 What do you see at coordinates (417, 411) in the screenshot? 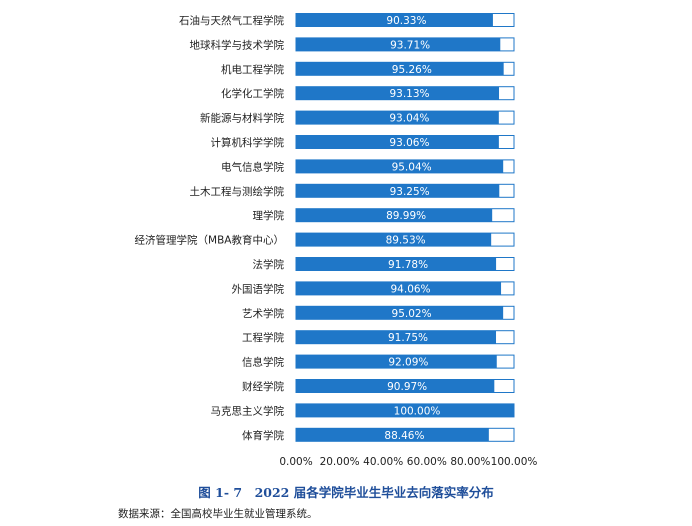
I see `data-label: 100.00%` at bounding box center [417, 411].